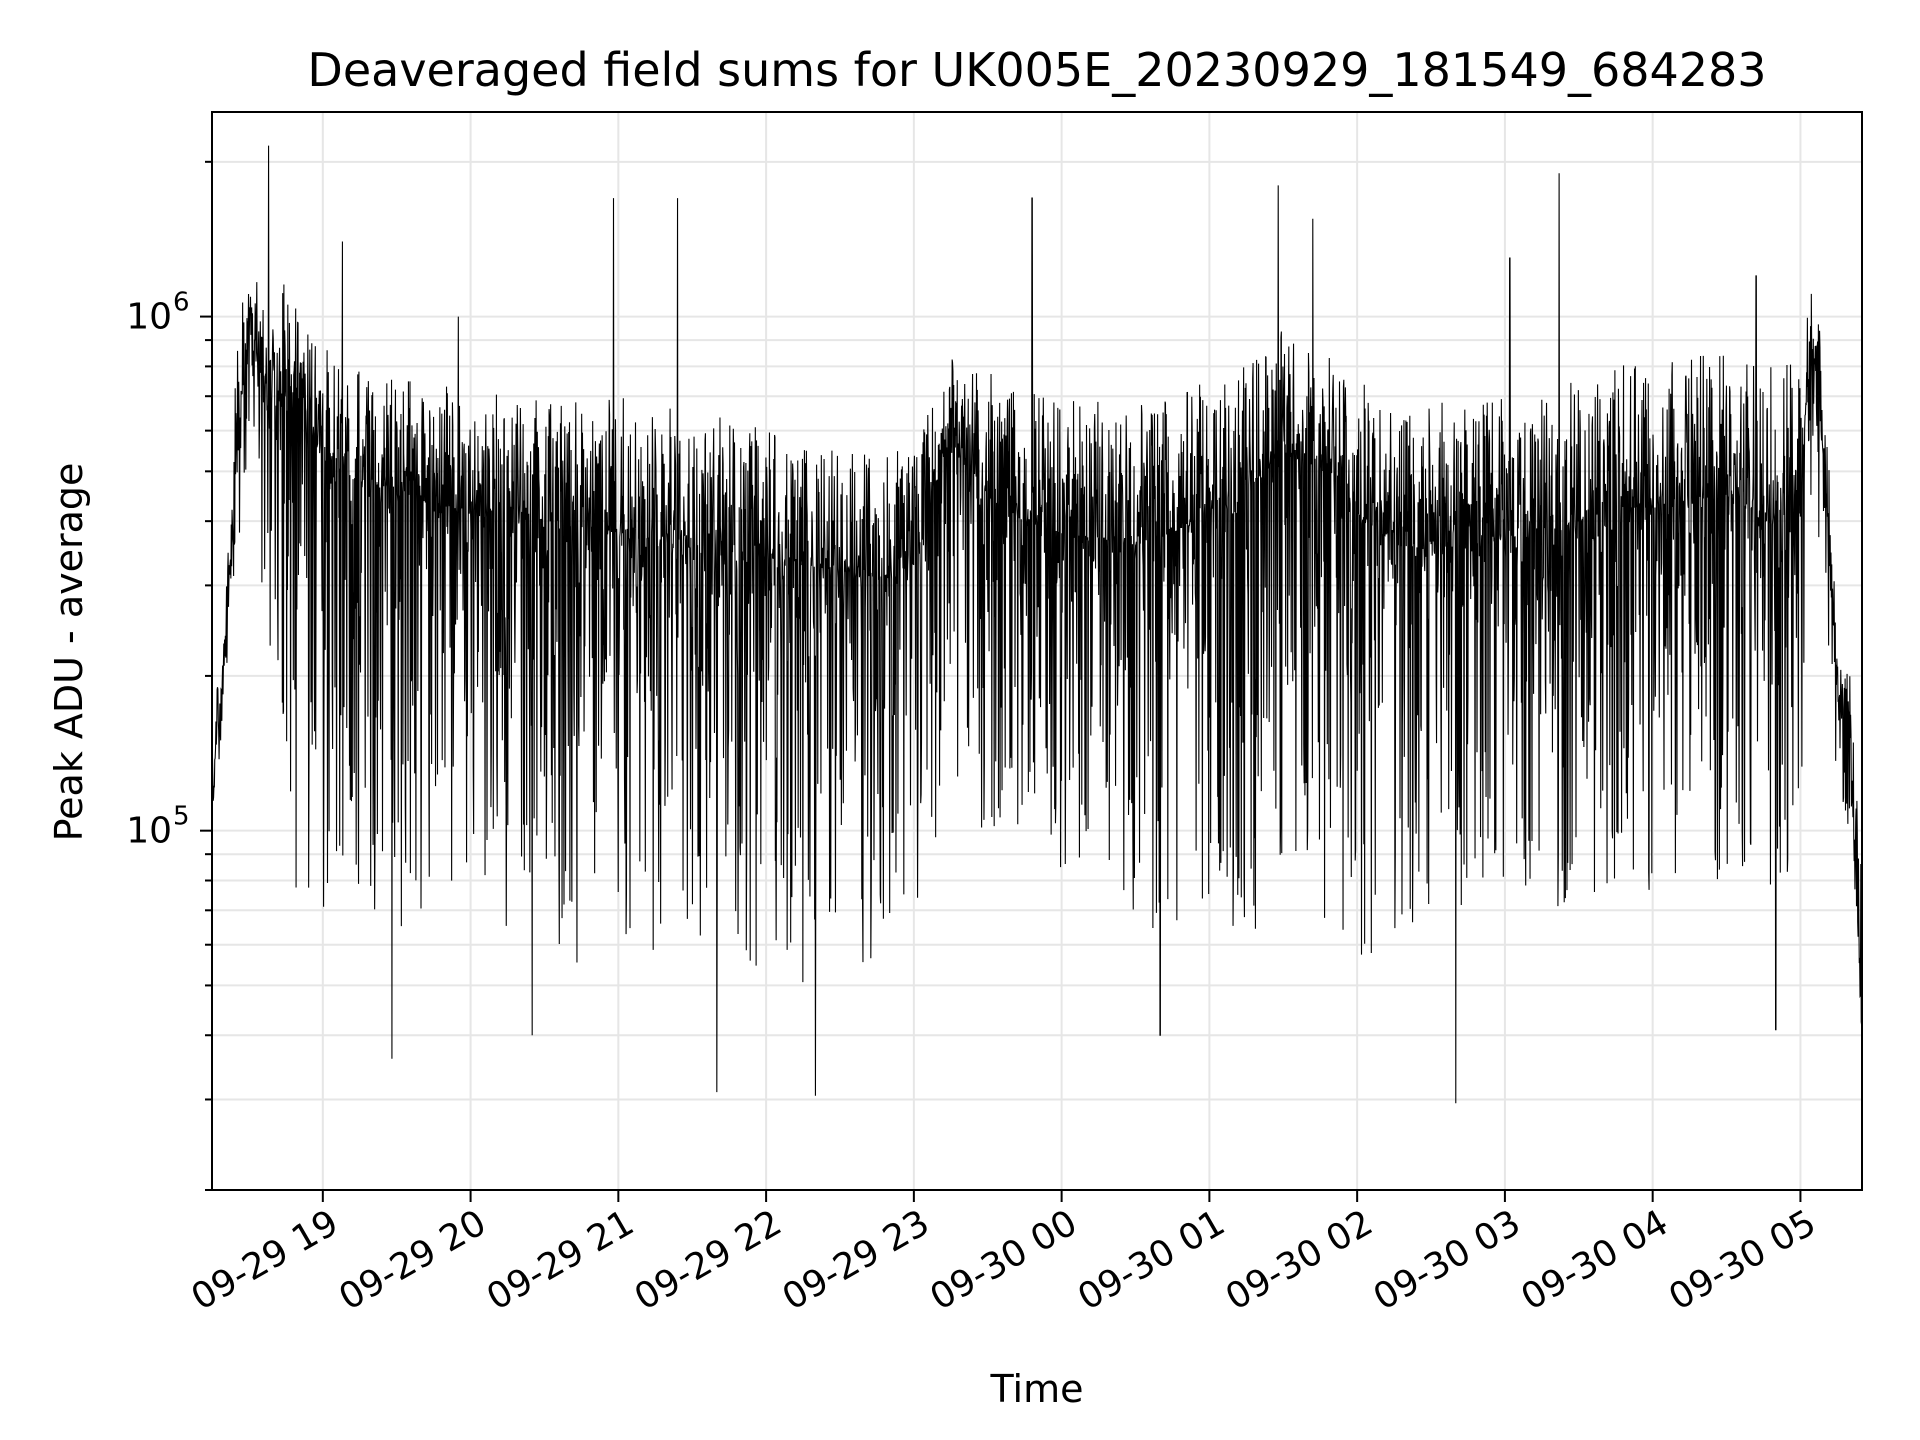 The height and width of the screenshot is (1440, 1920). Describe the element at coordinates (69, 652) in the screenshot. I see `y-axis-label: Peak ADU - average` at that location.